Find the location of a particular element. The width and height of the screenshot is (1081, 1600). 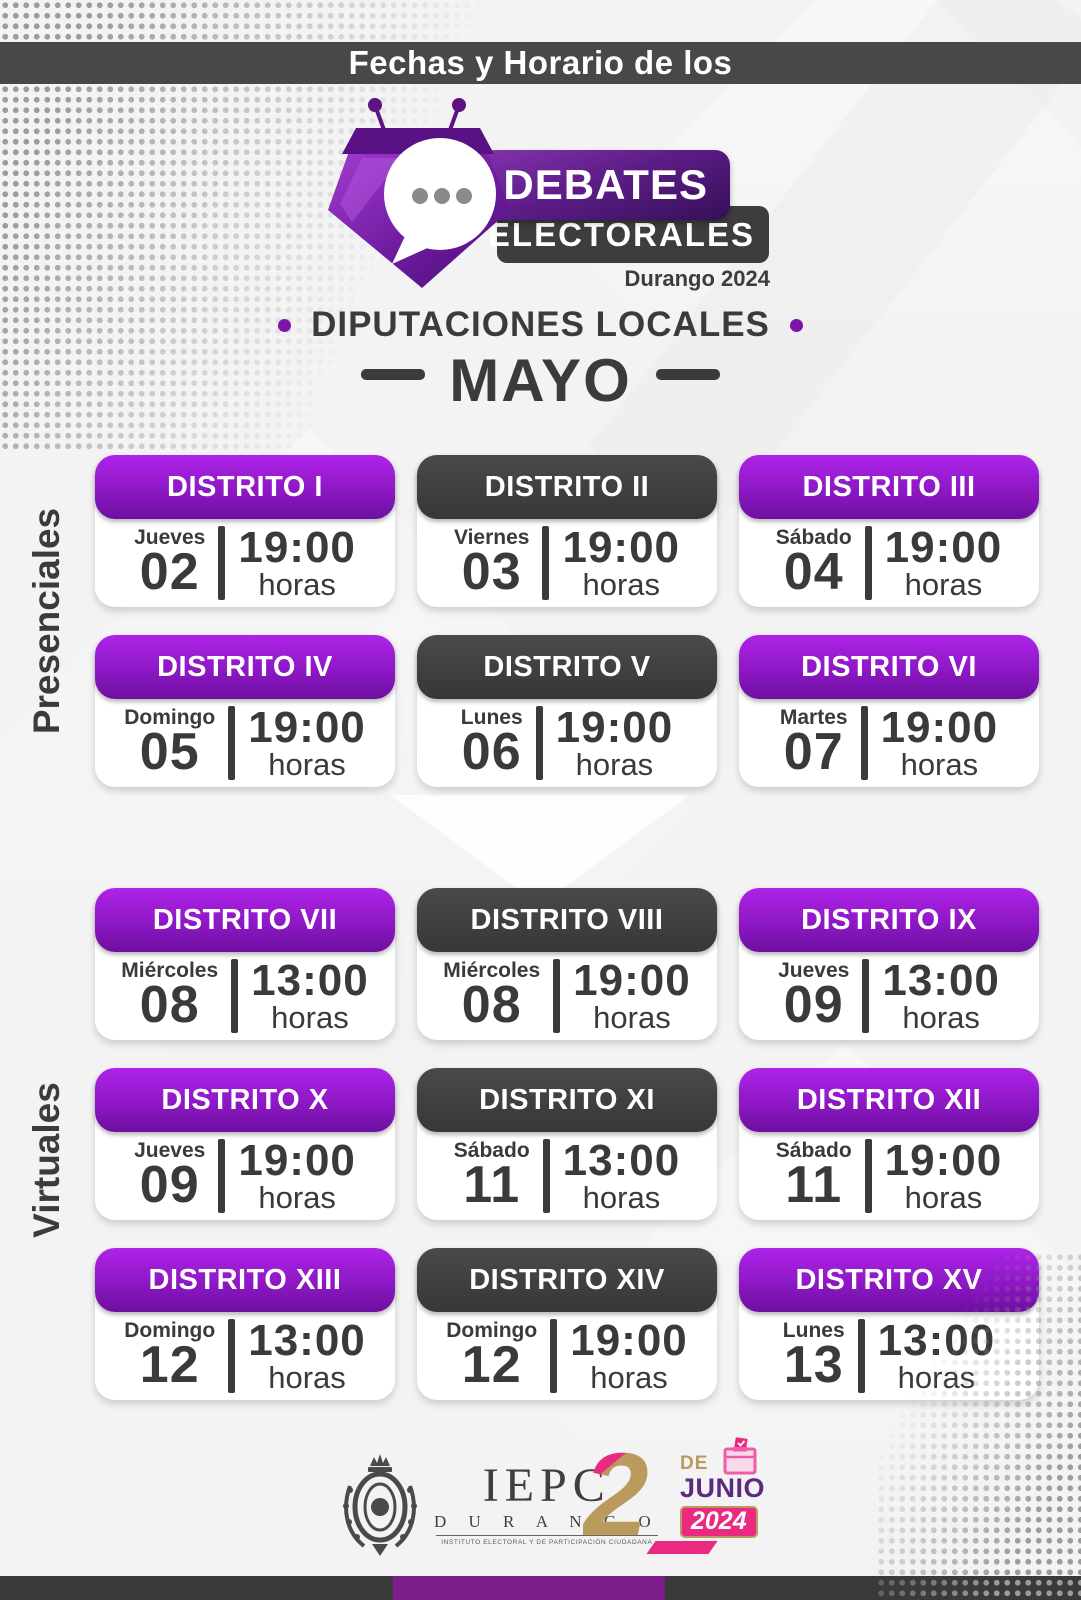

day-label: Viernes is located at coordinates (491, 538).